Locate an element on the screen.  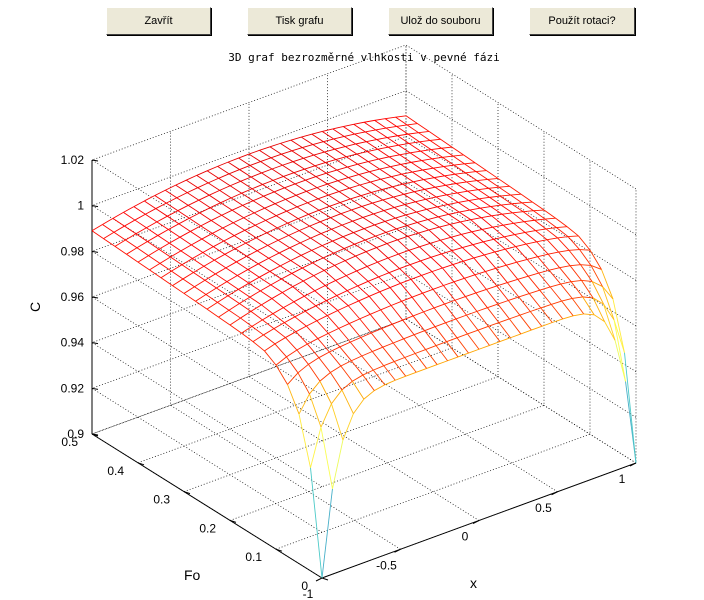
fo-tick-label: 0.4 is located at coordinates (115, 471).